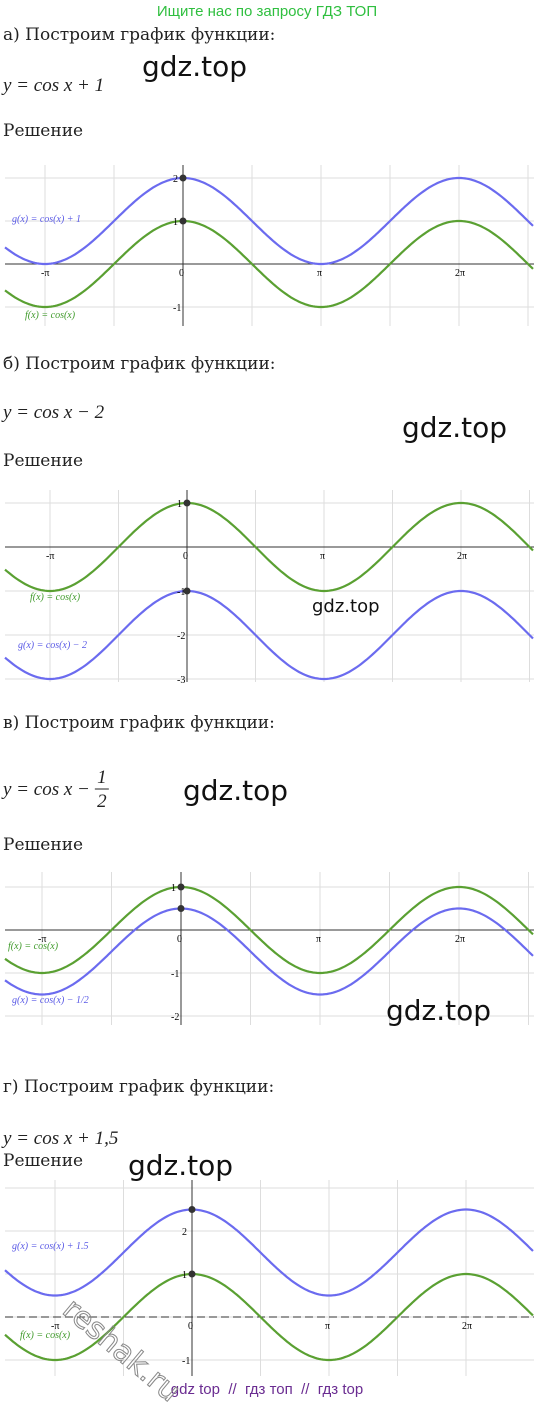  I want to click on heading: б) Построим график функции:, so click(139, 364).